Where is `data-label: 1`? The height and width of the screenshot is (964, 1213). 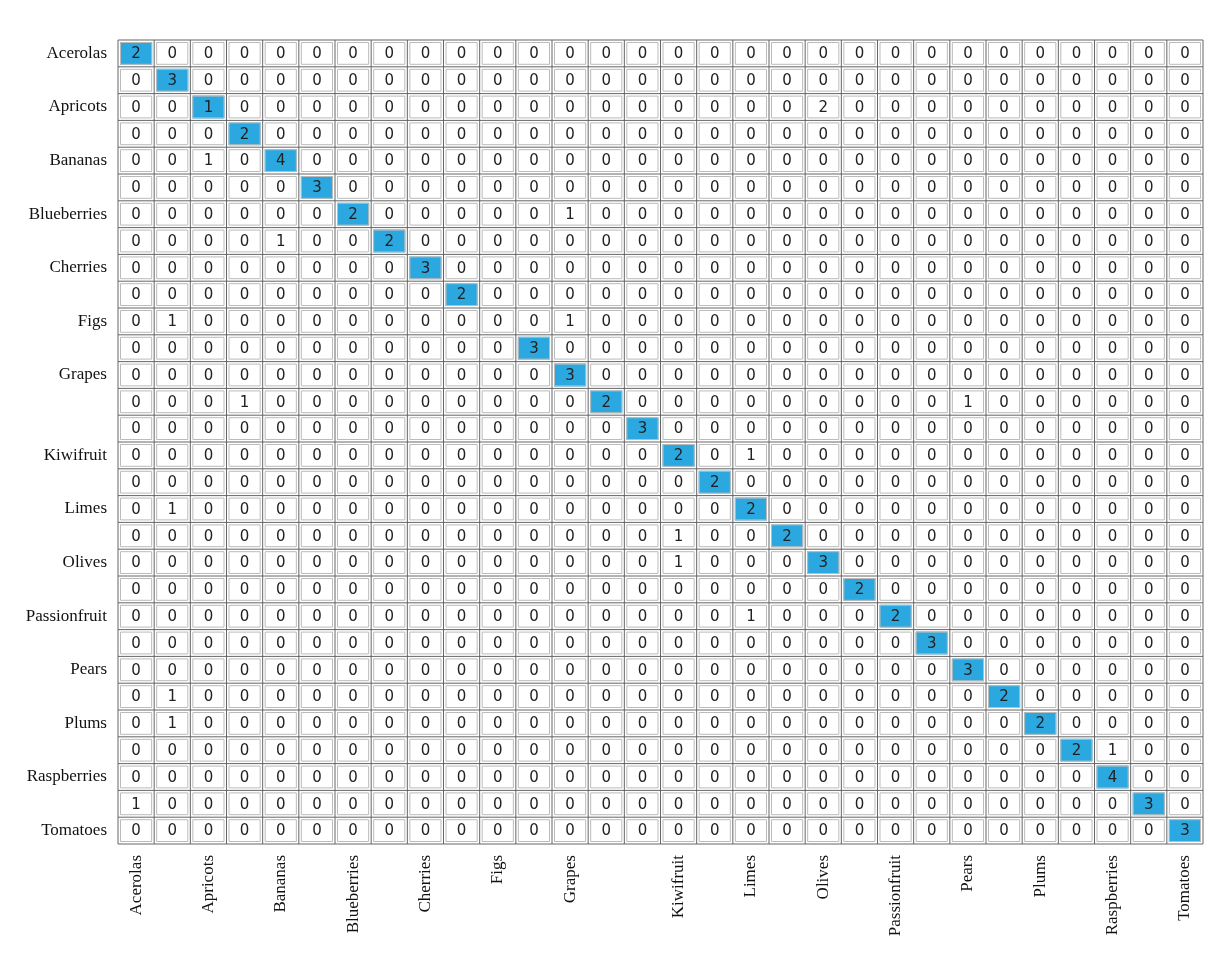 data-label: 1 is located at coordinates (751, 616).